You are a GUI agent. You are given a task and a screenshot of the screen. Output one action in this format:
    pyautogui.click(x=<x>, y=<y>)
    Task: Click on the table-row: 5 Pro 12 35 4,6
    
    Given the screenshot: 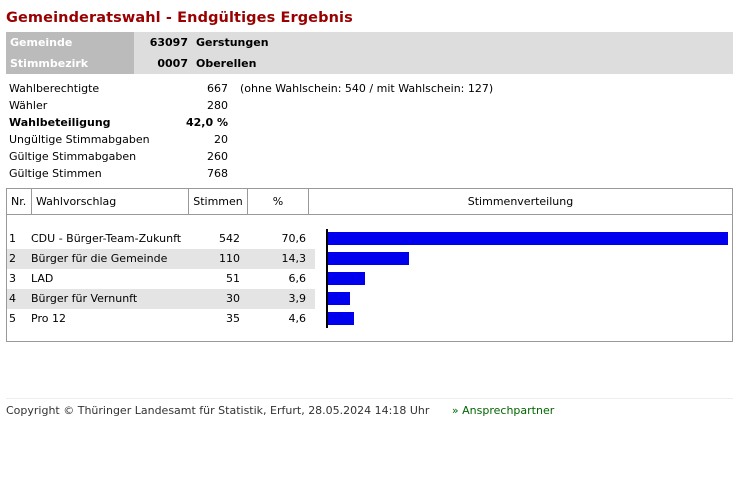 What is the action you would take?
    pyautogui.click(x=161, y=319)
    